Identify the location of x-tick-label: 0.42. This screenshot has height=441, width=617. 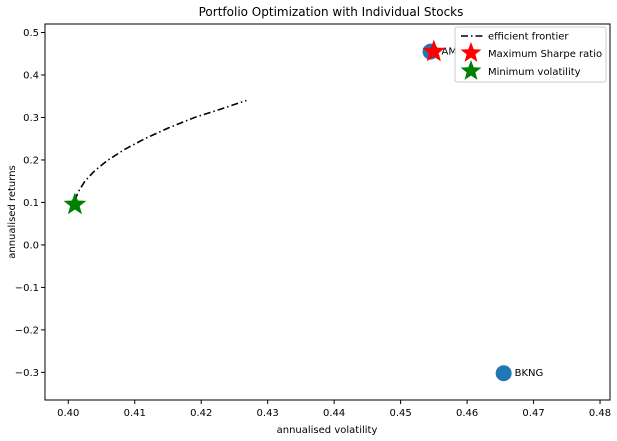
(201, 413).